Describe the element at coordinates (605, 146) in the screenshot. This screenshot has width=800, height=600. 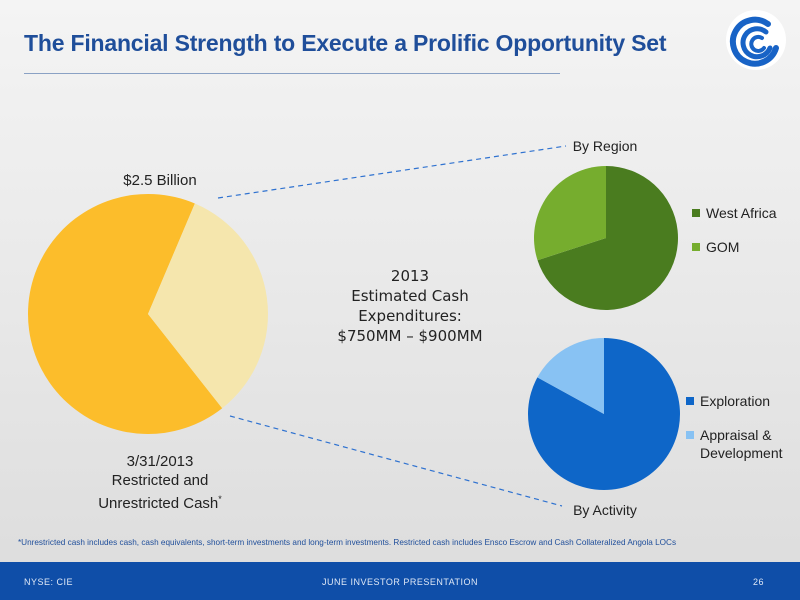
I see `region-chart-title: By Region` at that location.